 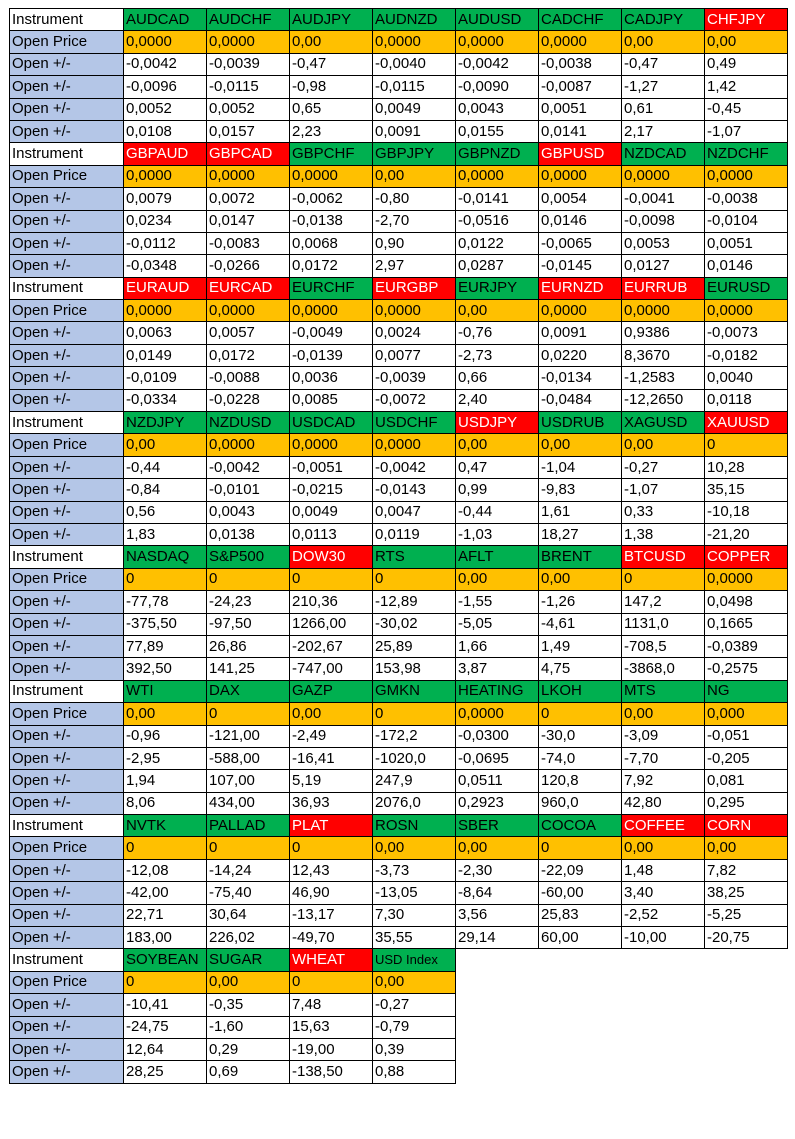 I want to click on open-delta-cell: -0,0516, so click(x=497, y=221).